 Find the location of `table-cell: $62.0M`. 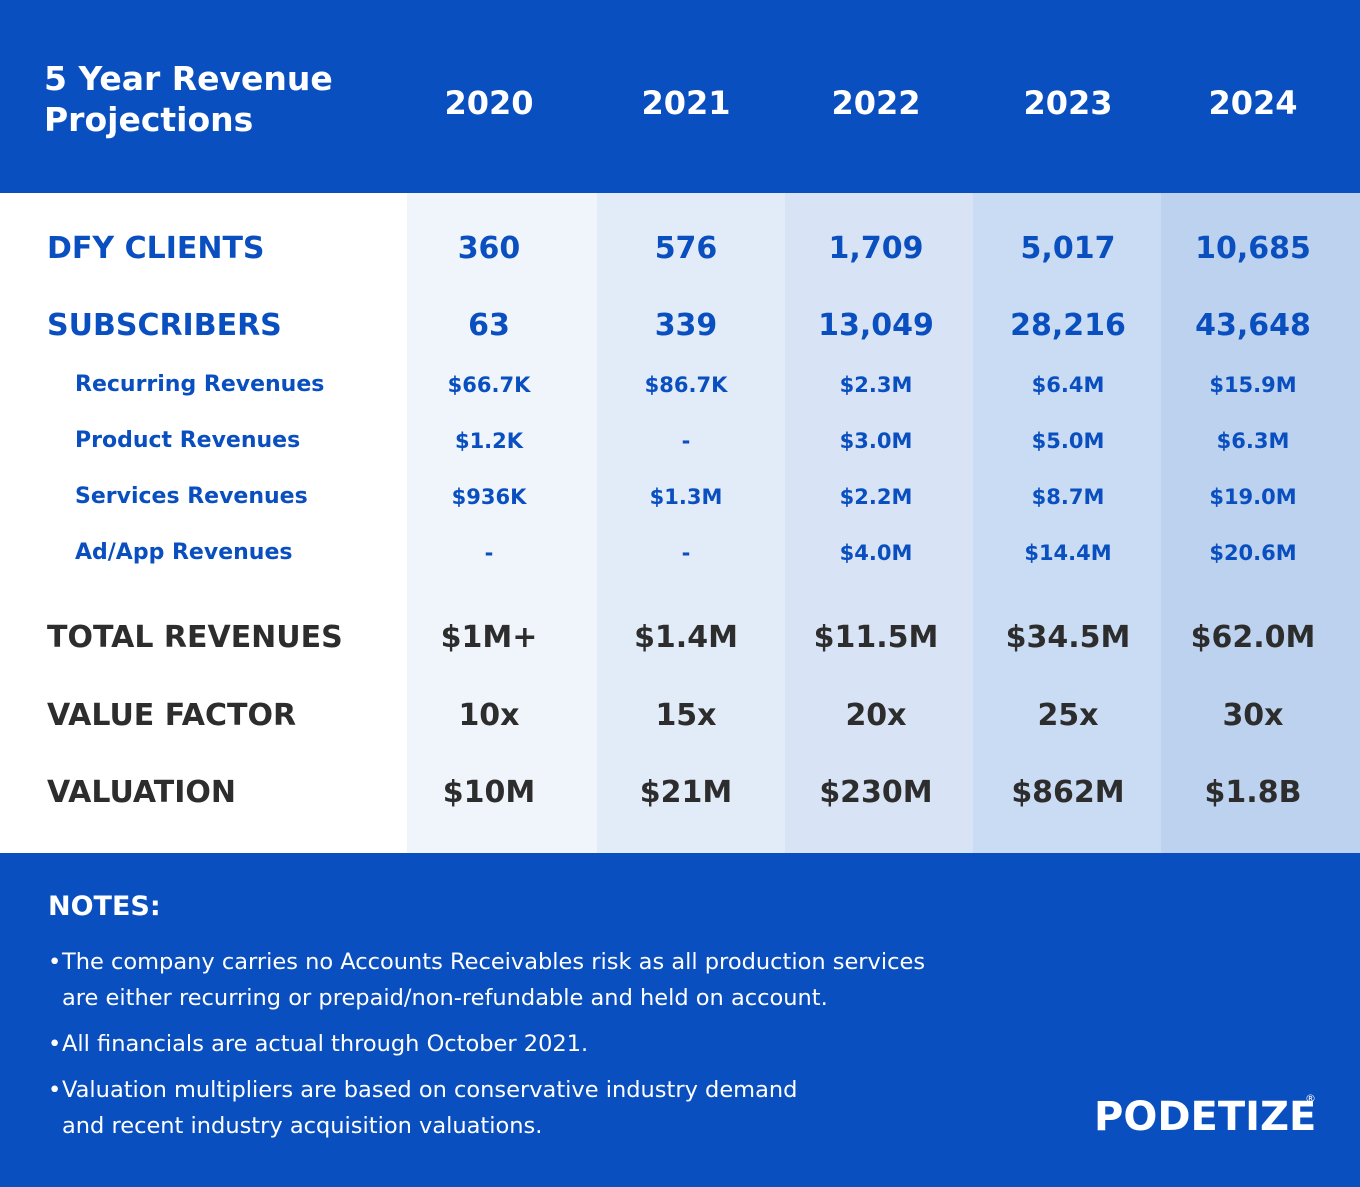

table-cell: $62.0M is located at coordinates (1253, 637).